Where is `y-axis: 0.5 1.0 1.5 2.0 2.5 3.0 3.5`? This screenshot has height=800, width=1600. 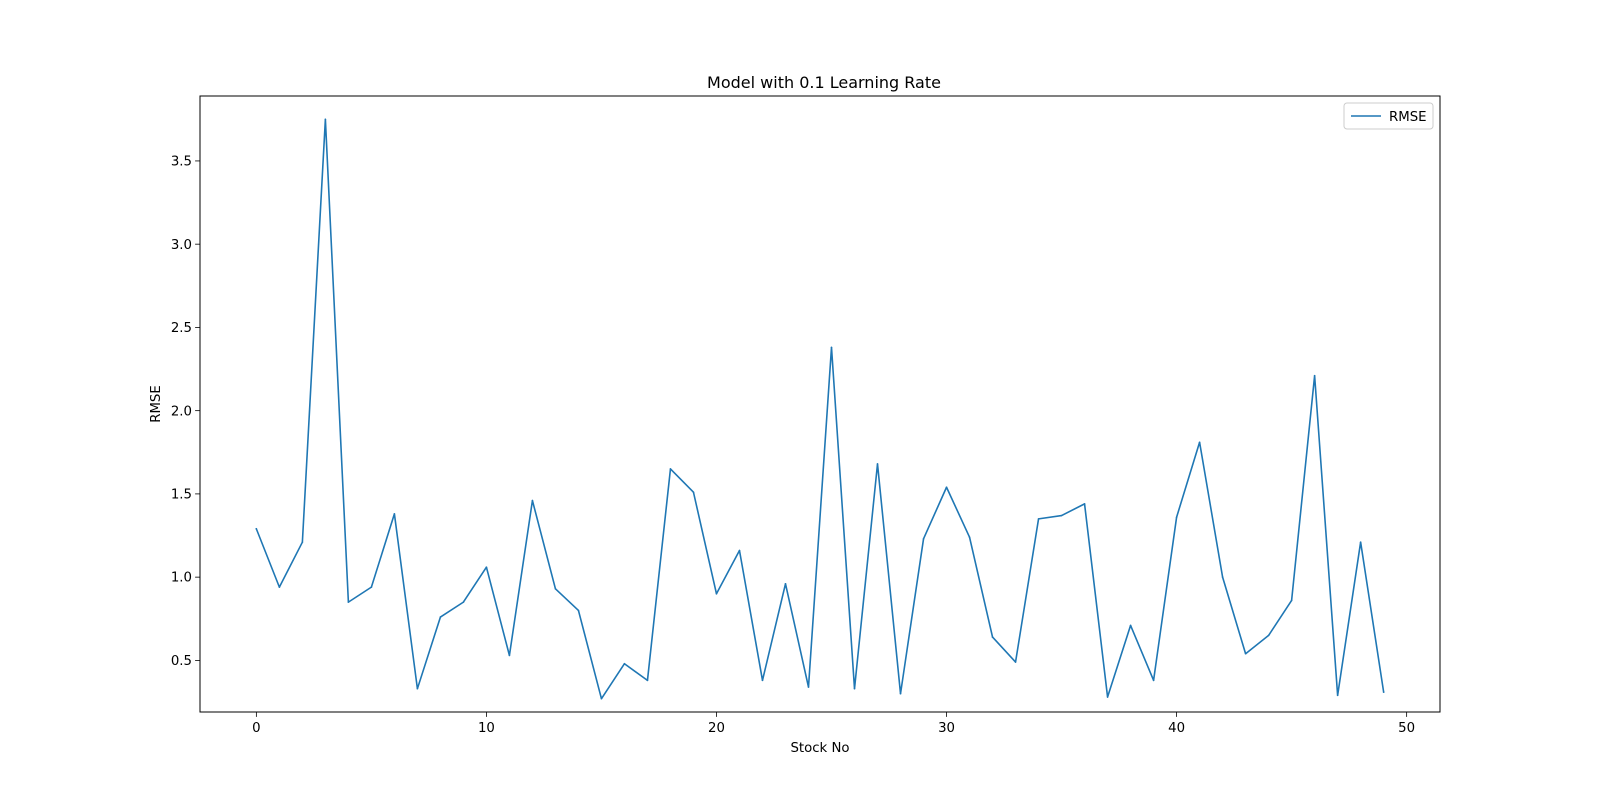
y-axis: 0.5 1.0 1.5 2.0 2.5 3.0 3.5 is located at coordinates (185, 412).